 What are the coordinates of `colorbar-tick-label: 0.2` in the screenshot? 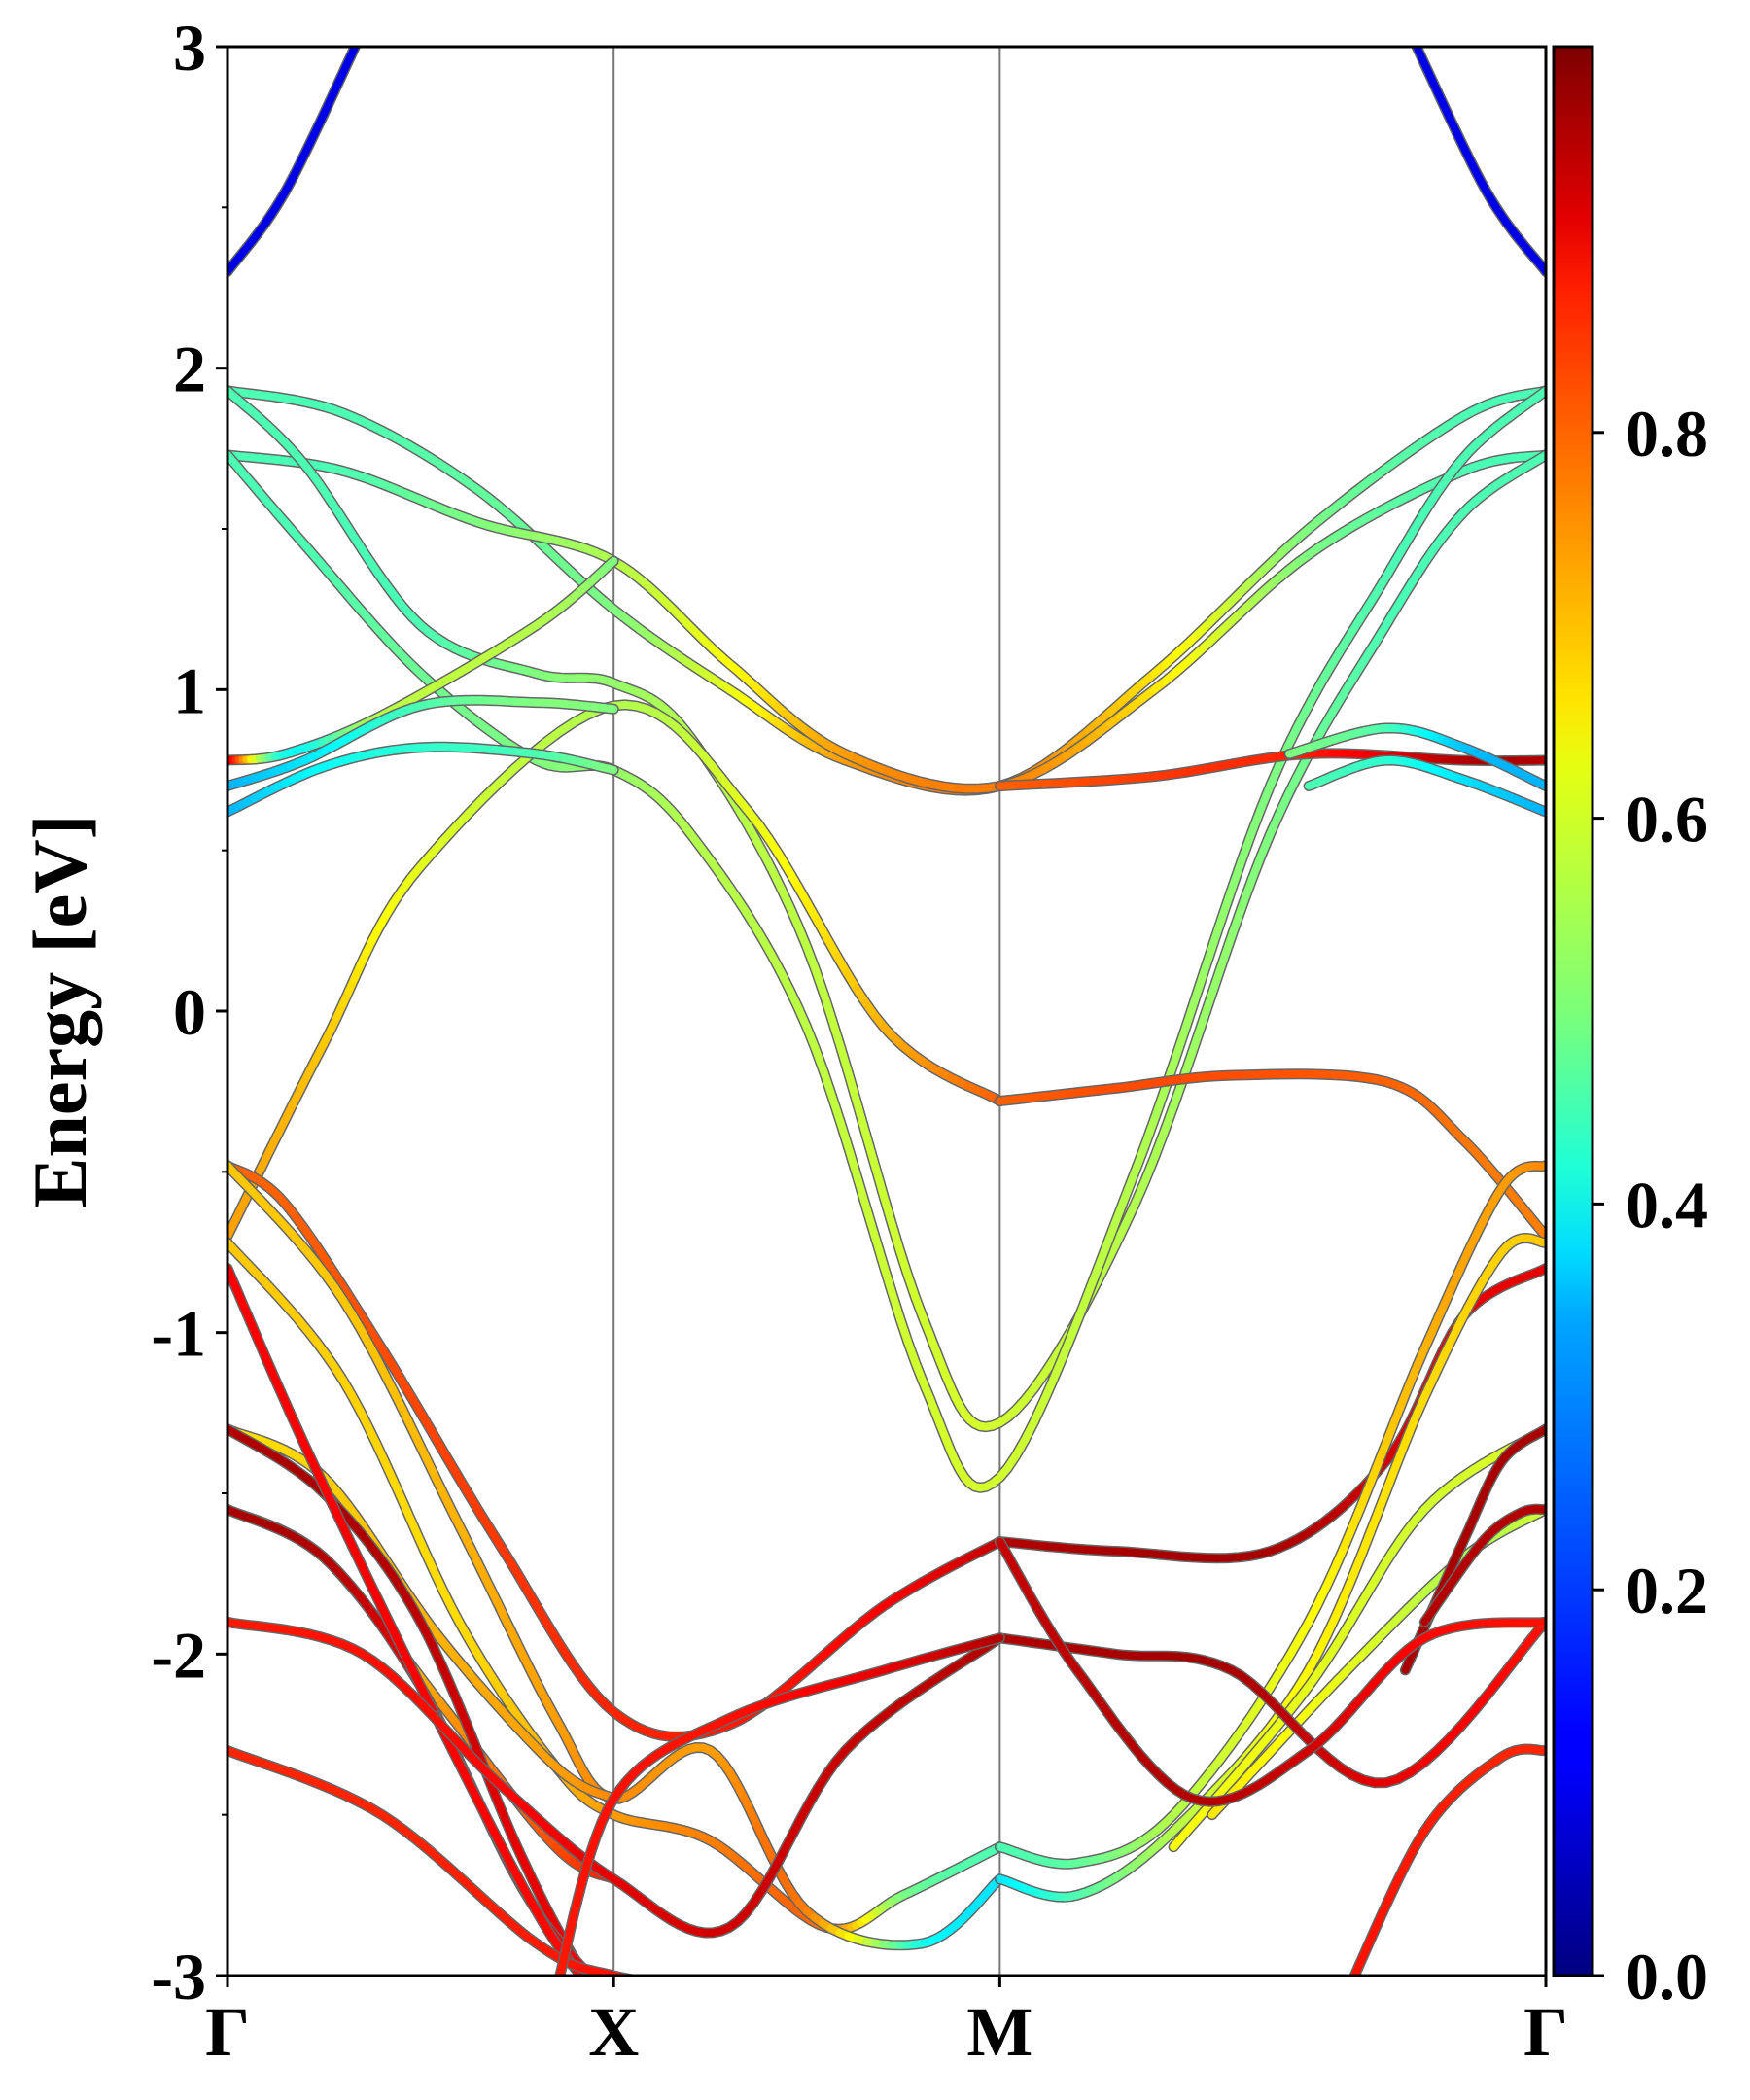 It's located at (1667, 1591).